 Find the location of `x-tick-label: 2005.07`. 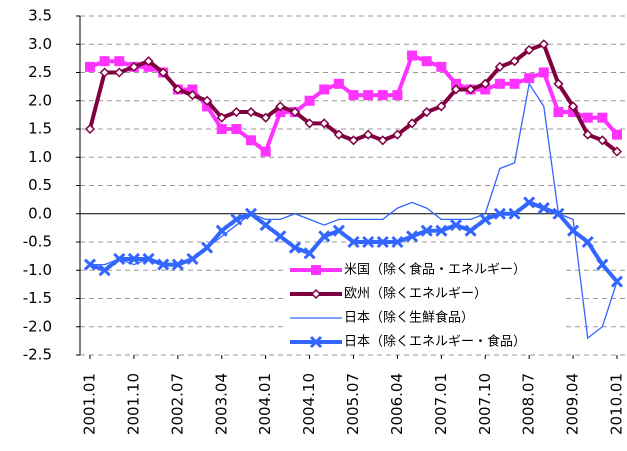

x-tick-label: 2005.07 is located at coordinates (353, 404).